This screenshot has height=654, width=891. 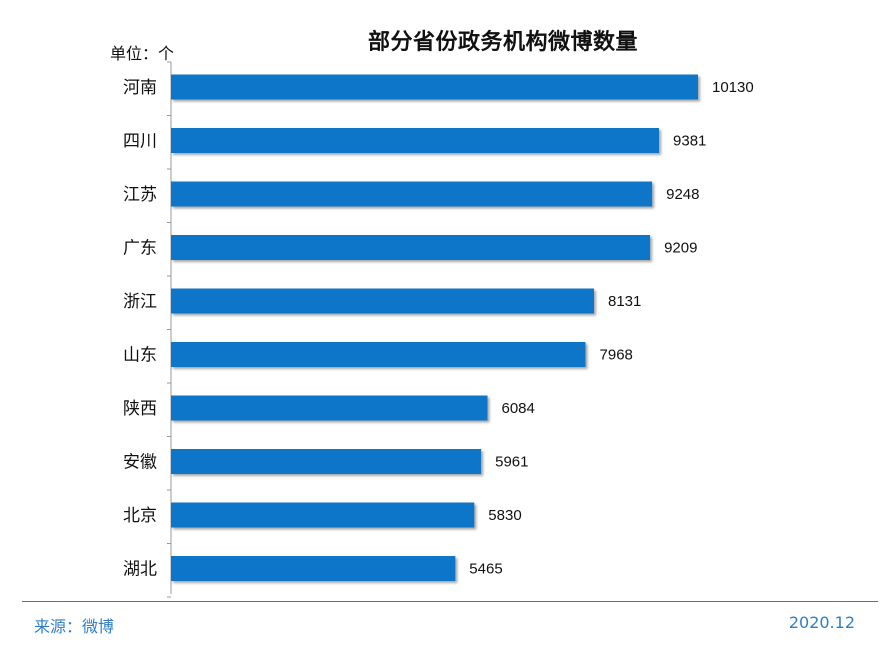 What do you see at coordinates (140, 88) in the screenshot?
I see `category-label: 河南` at bounding box center [140, 88].